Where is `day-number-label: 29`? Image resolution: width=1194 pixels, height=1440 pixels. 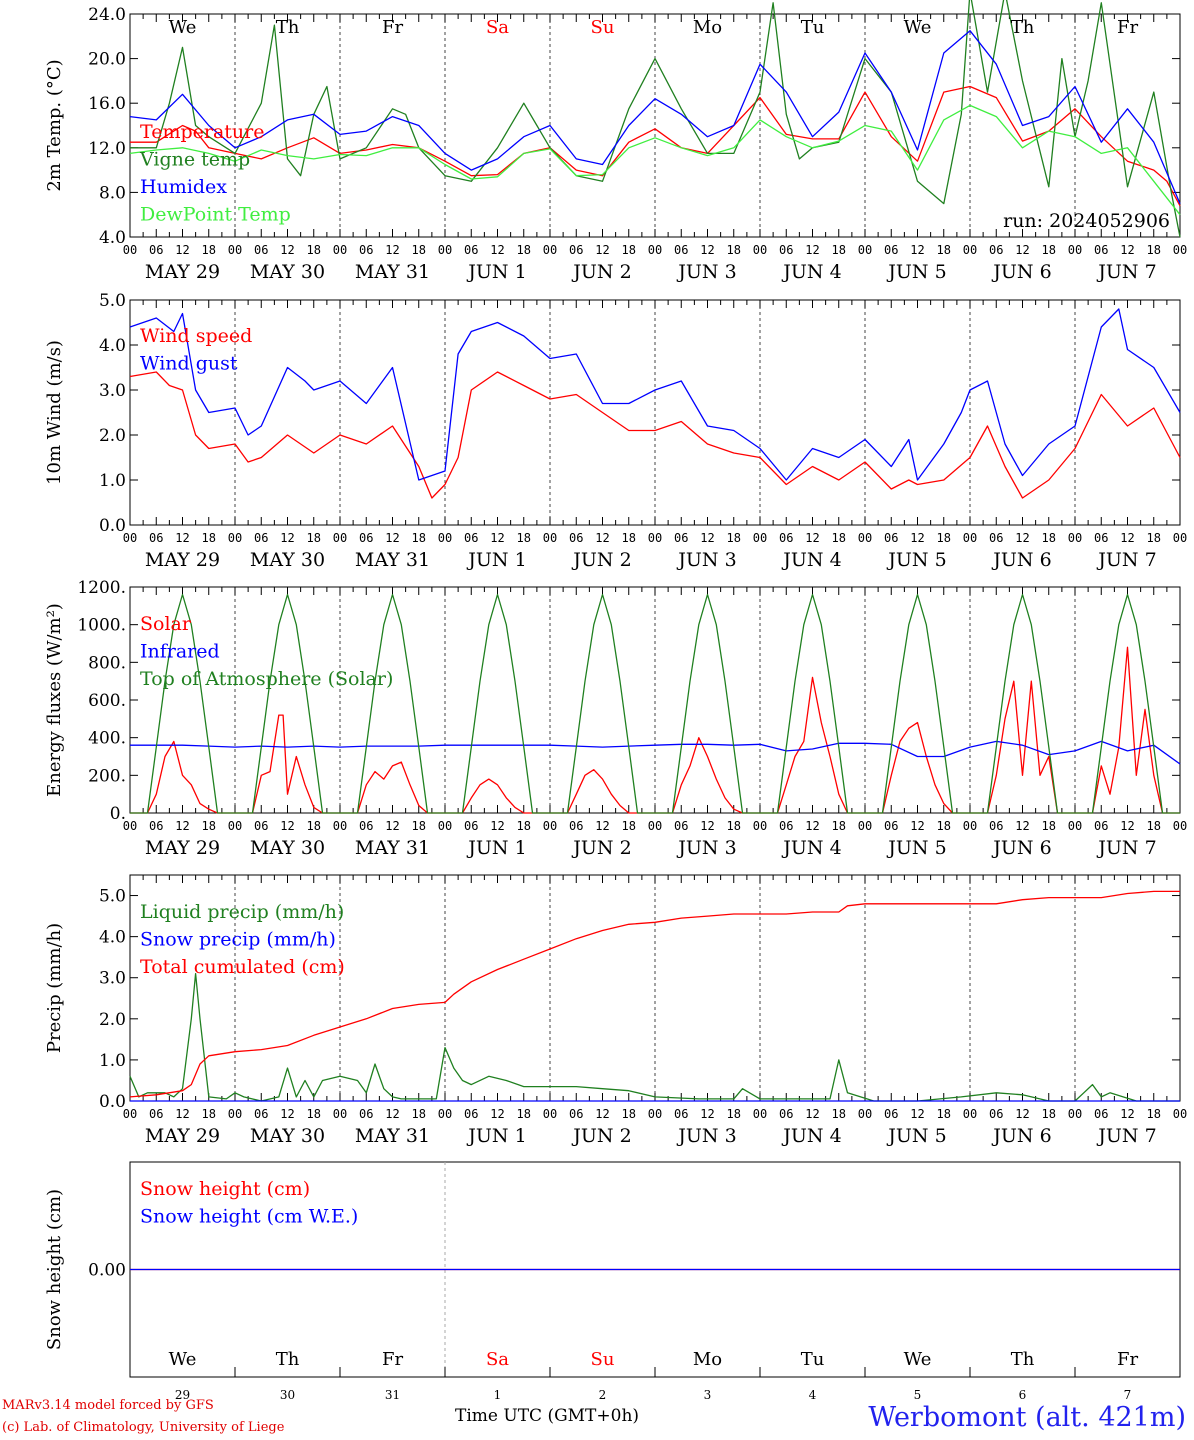 day-number-label: 29 is located at coordinates (182, 1395).